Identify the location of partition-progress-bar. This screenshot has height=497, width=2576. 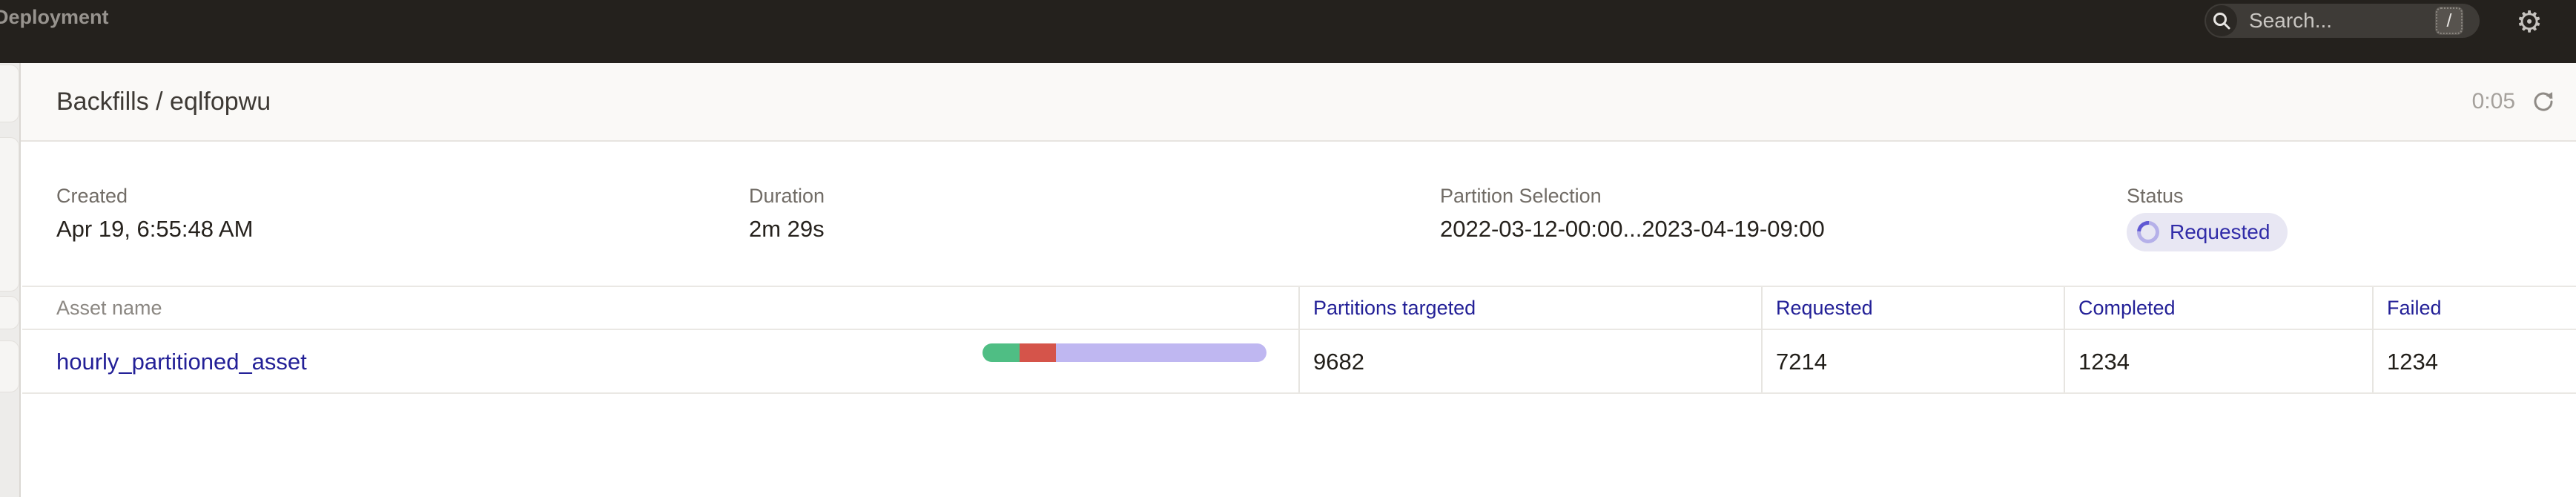
(1124, 353).